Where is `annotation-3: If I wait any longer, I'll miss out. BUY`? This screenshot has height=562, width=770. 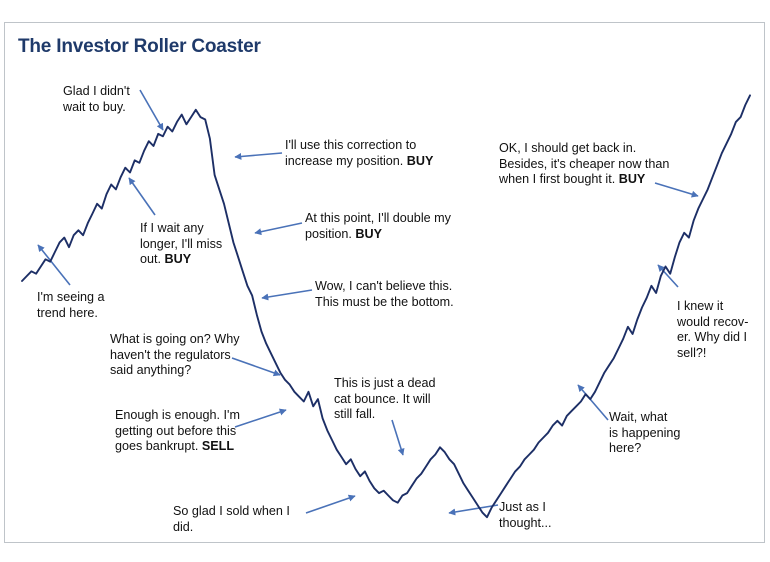
annotation-3: If I wait any longer, I'll miss out. BUY is located at coordinates (181, 244).